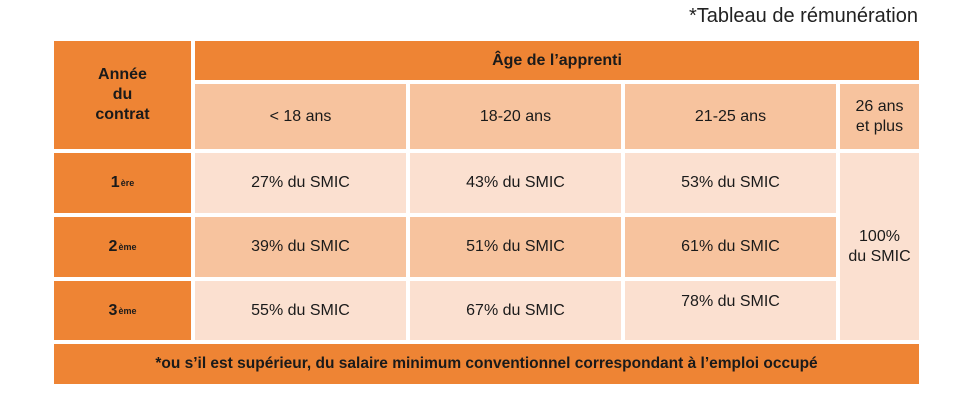  Describe the element at coordinates (879, 116) in the screenshot. I see `age-col-26-plus: 26 ans et plus` at that location.